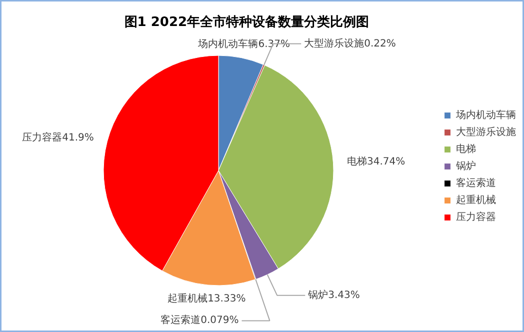 This screenshot has height=332, width=524. What do you see at coordinates (207, 298) in the screenshot?
I see `data-label: 起重机械13.33%` at bounding box center [207, 298].